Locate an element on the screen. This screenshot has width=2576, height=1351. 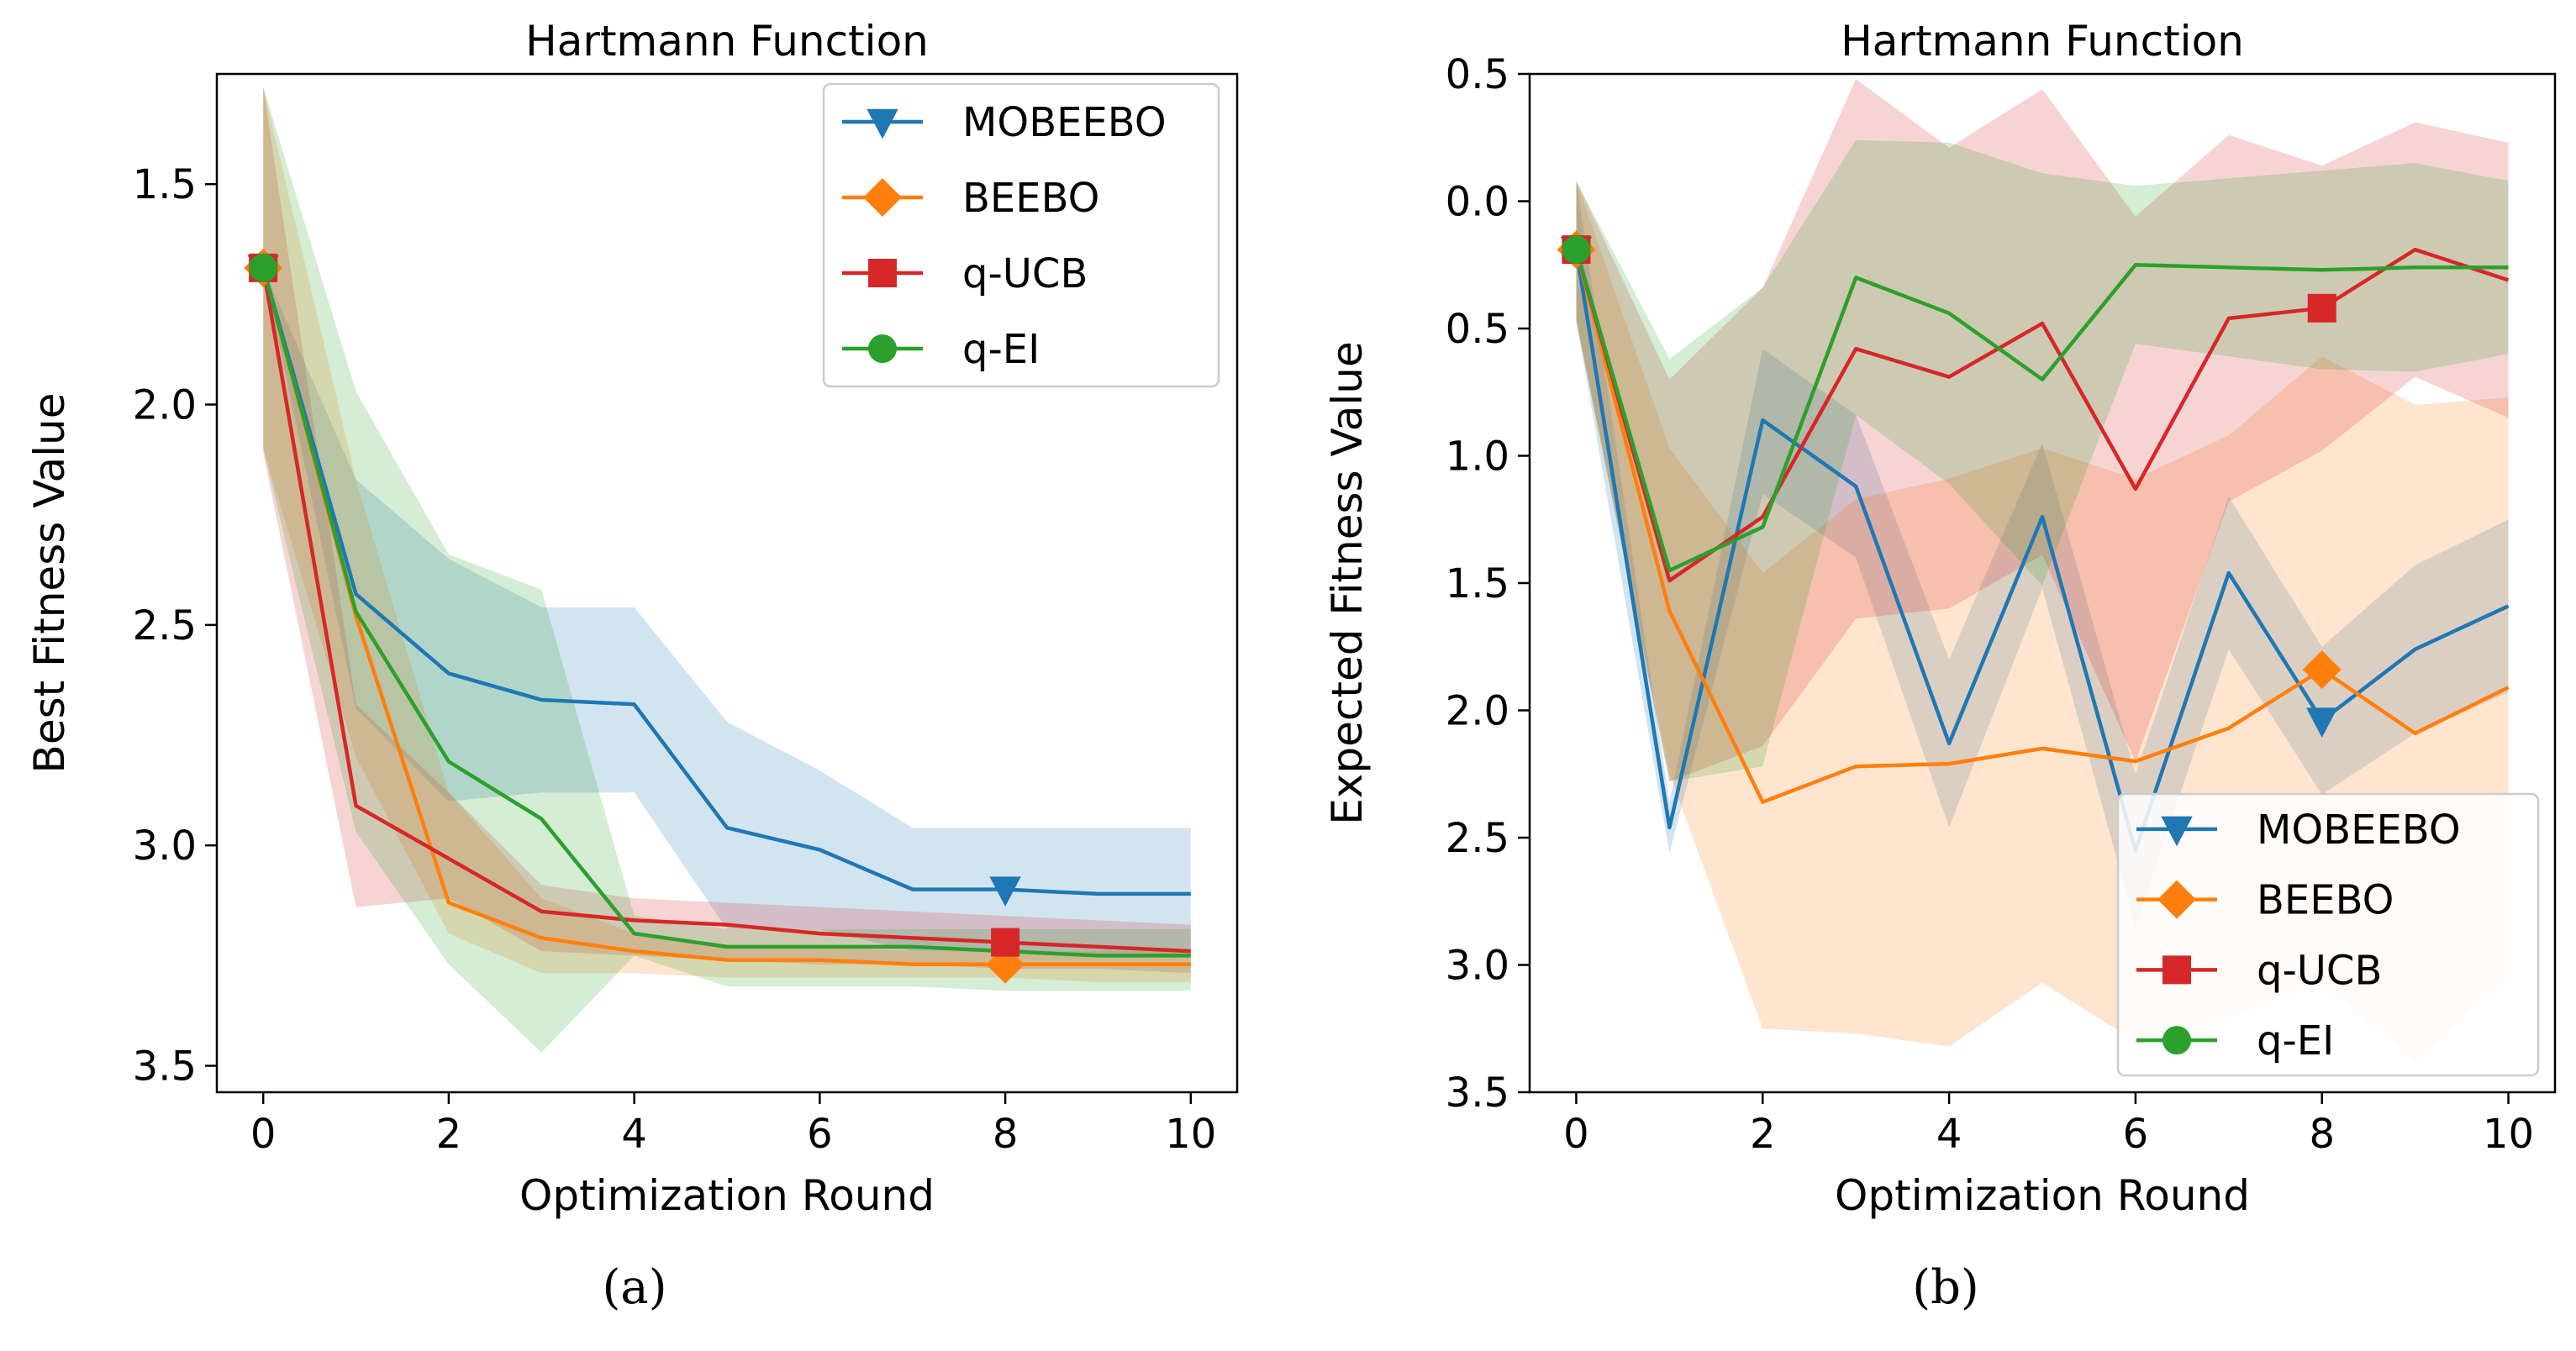
y-axis-label: Expected Fitness Value is located at coordinates (1347, 583).